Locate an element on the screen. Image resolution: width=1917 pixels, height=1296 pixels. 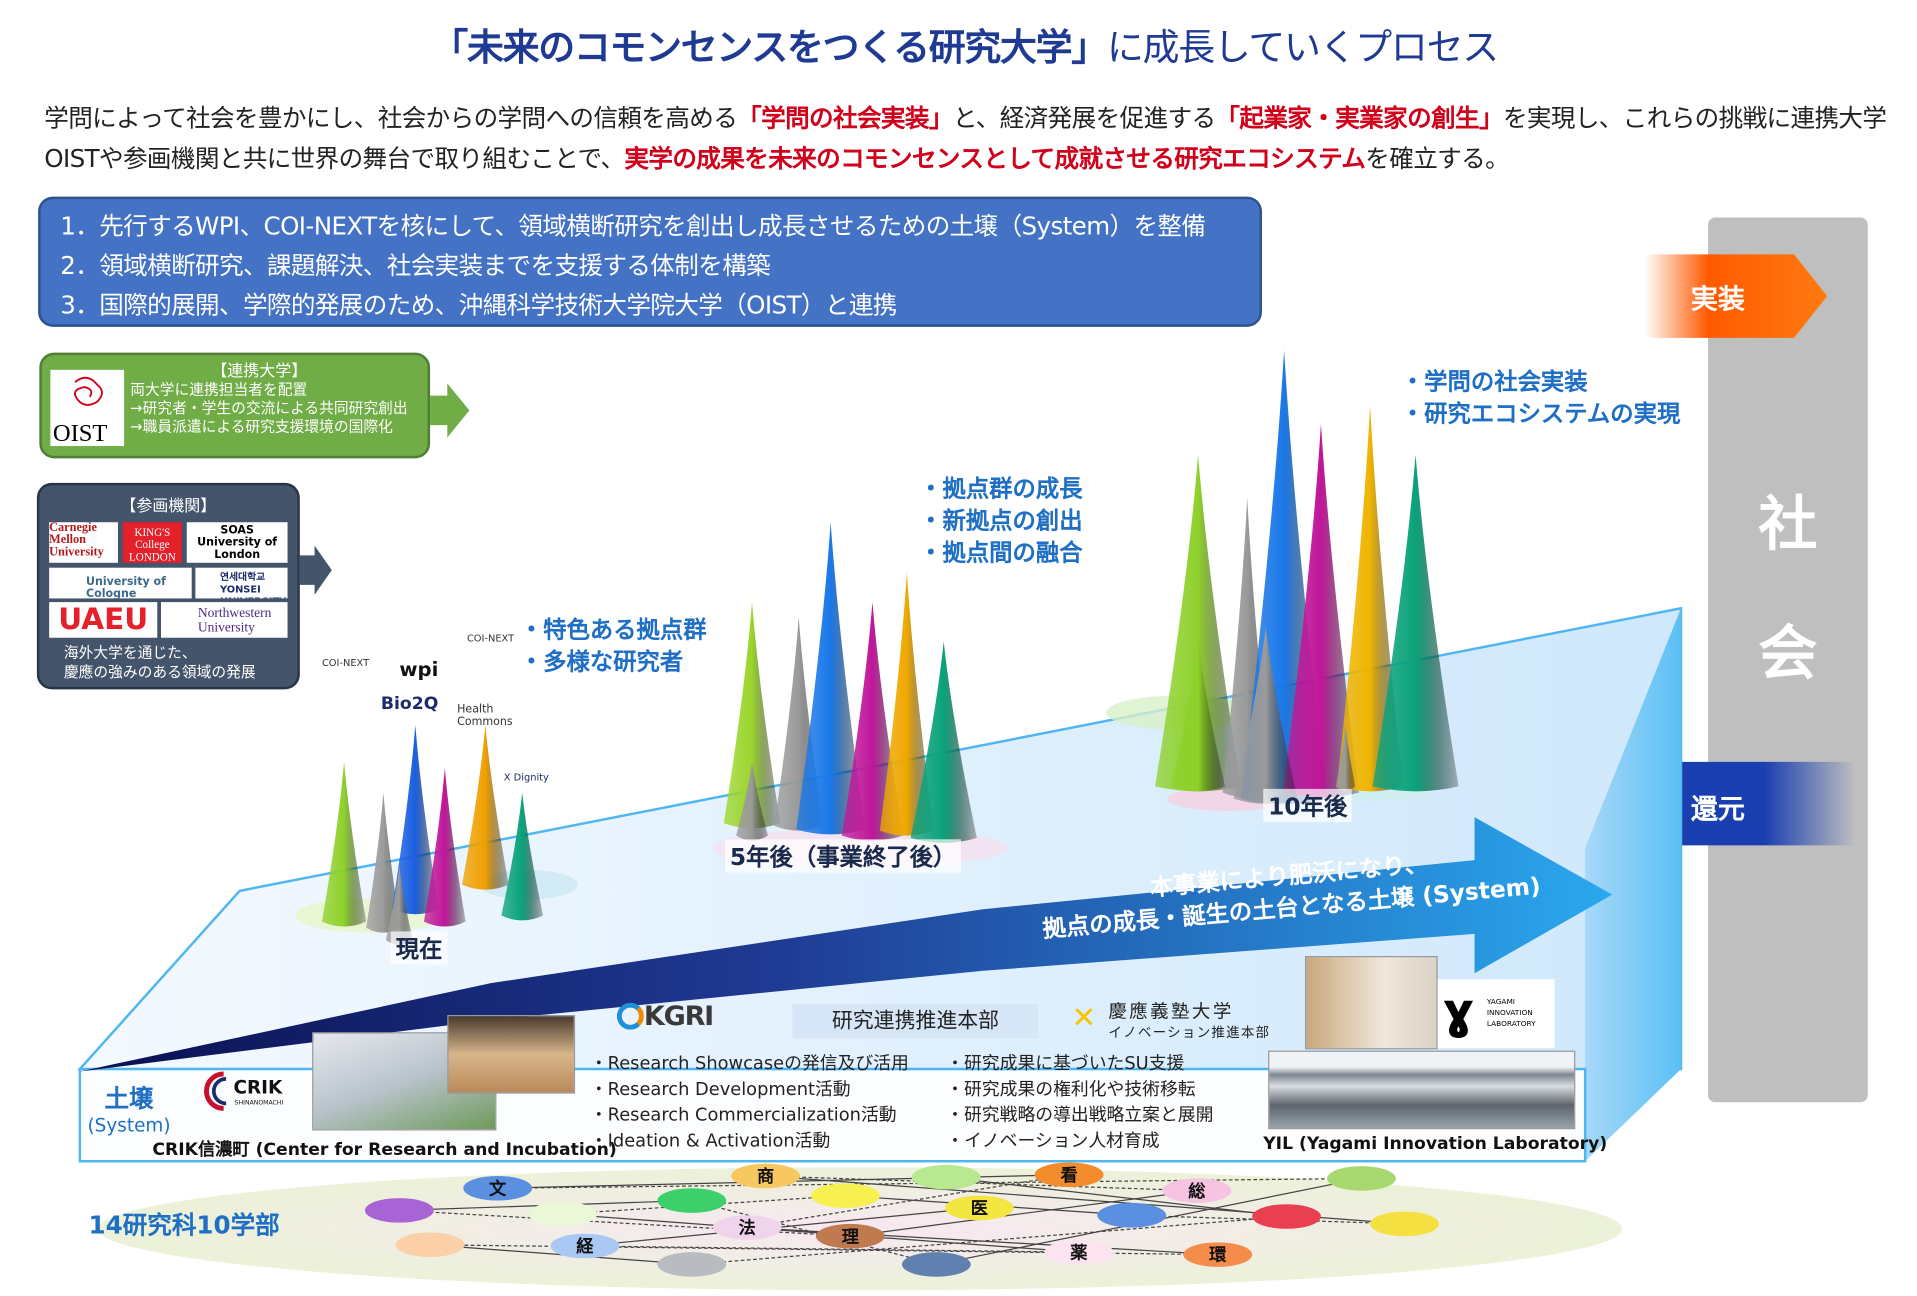
cologne-logo: University of Cologne is located at coordinates (120, 583).